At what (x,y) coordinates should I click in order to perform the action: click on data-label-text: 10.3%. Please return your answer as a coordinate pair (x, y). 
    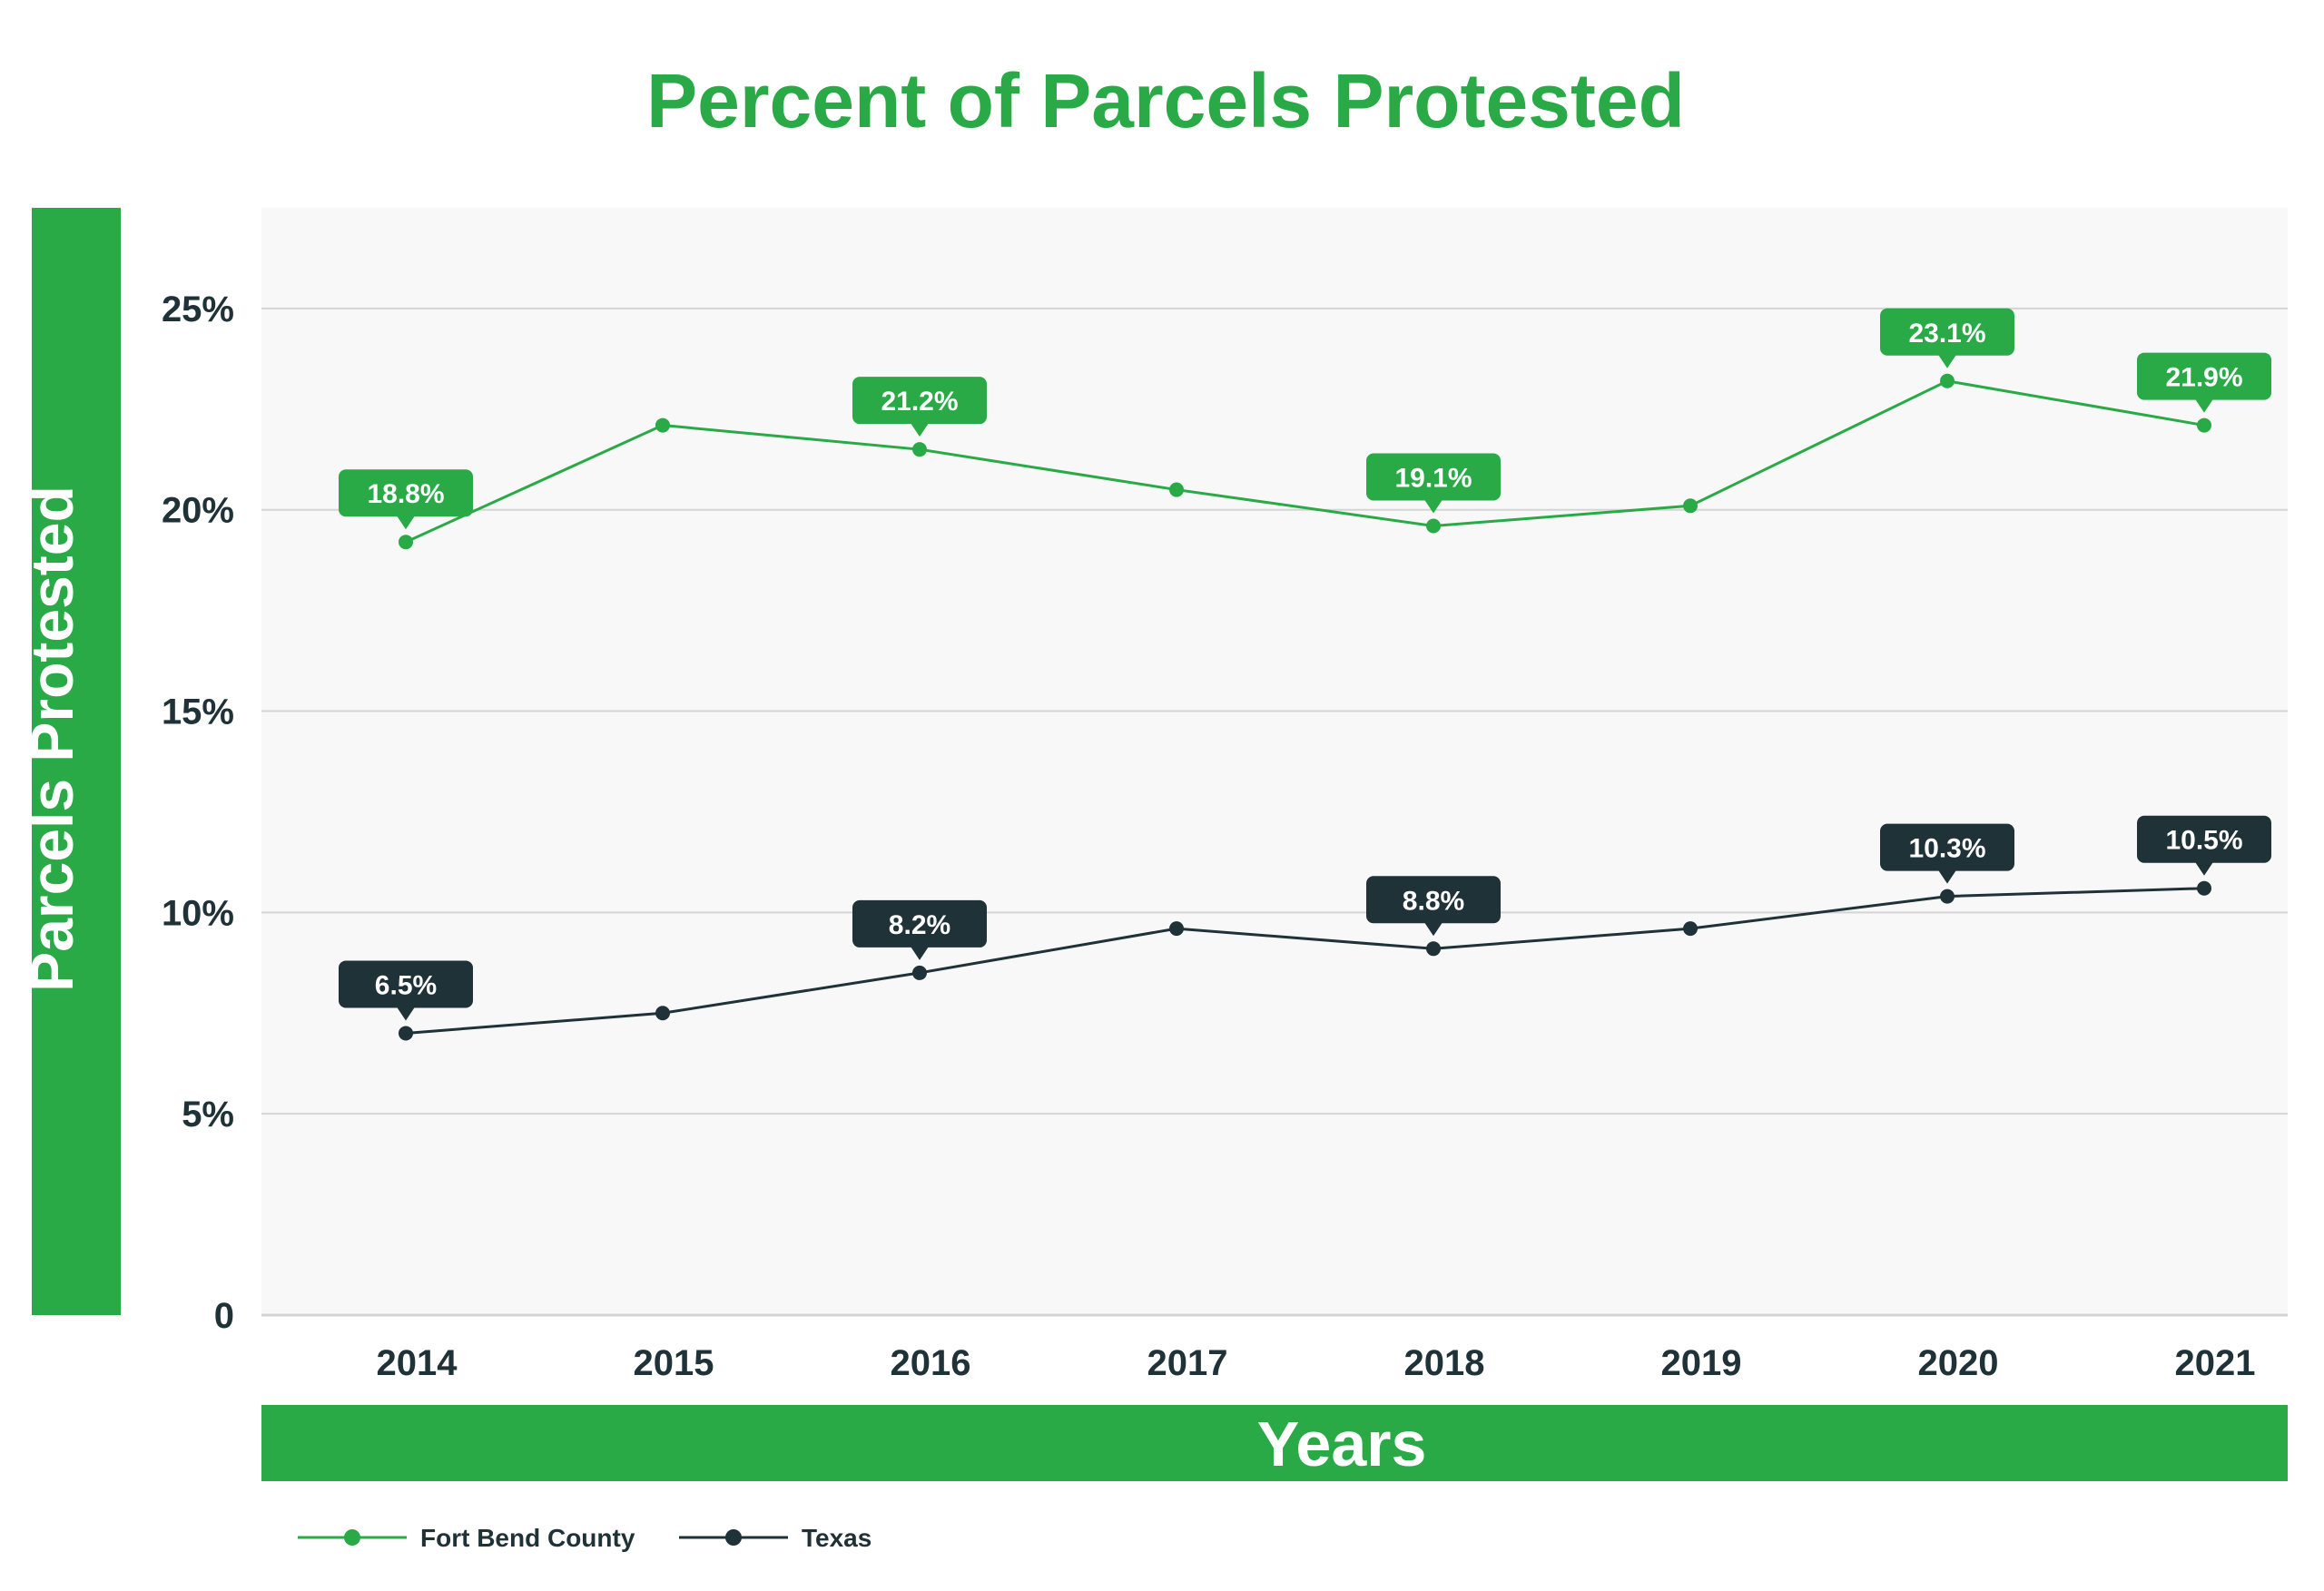
    Looking at the image, I should click on (1946, 849).